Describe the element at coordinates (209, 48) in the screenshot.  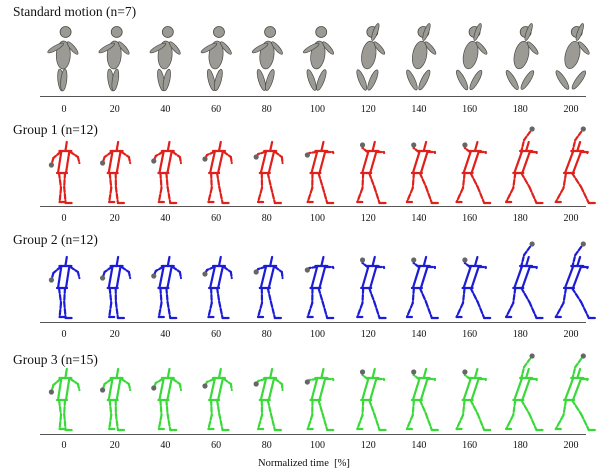
I see `back-arm` at that location.